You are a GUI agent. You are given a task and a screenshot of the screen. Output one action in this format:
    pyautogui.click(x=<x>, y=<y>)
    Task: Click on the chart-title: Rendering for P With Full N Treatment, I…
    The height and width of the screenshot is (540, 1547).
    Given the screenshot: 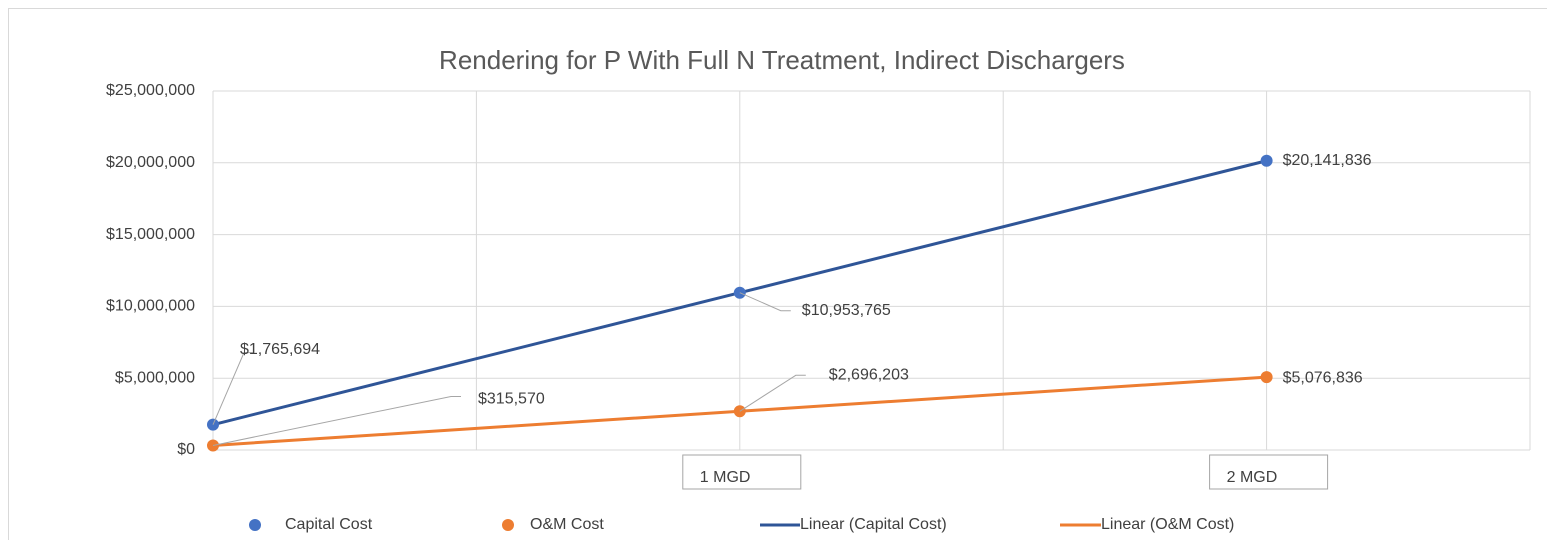 What is the action you would take?
    pyautogui.click(x=782, y=60)
    